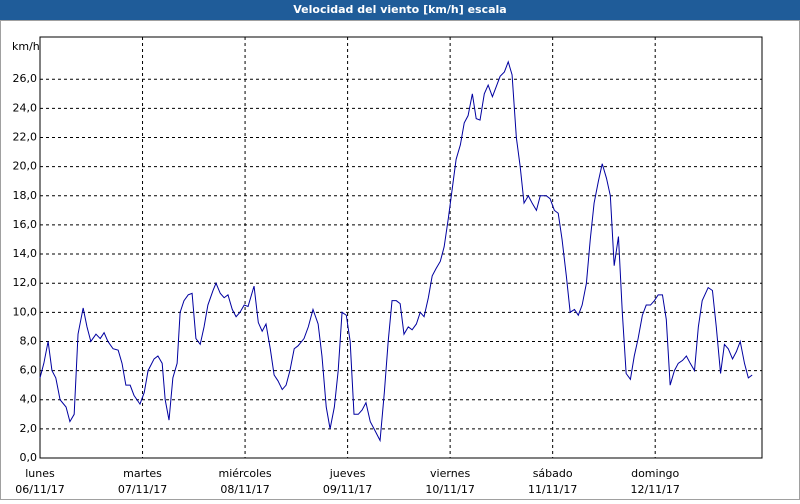 The height and width of the screenshot is (504, 800). Describe the element at coordinates (450, 473) in the screenshot. I see `x-tick-label: viernes` at that location.